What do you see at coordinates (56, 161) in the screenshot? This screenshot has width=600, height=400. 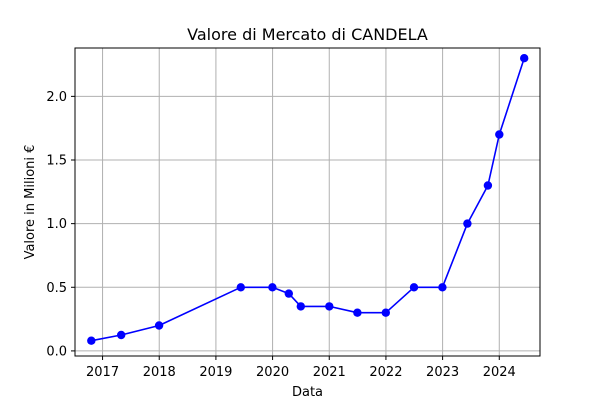 I see `y-tick-label: 1.5` at bounding box center [56, 161].